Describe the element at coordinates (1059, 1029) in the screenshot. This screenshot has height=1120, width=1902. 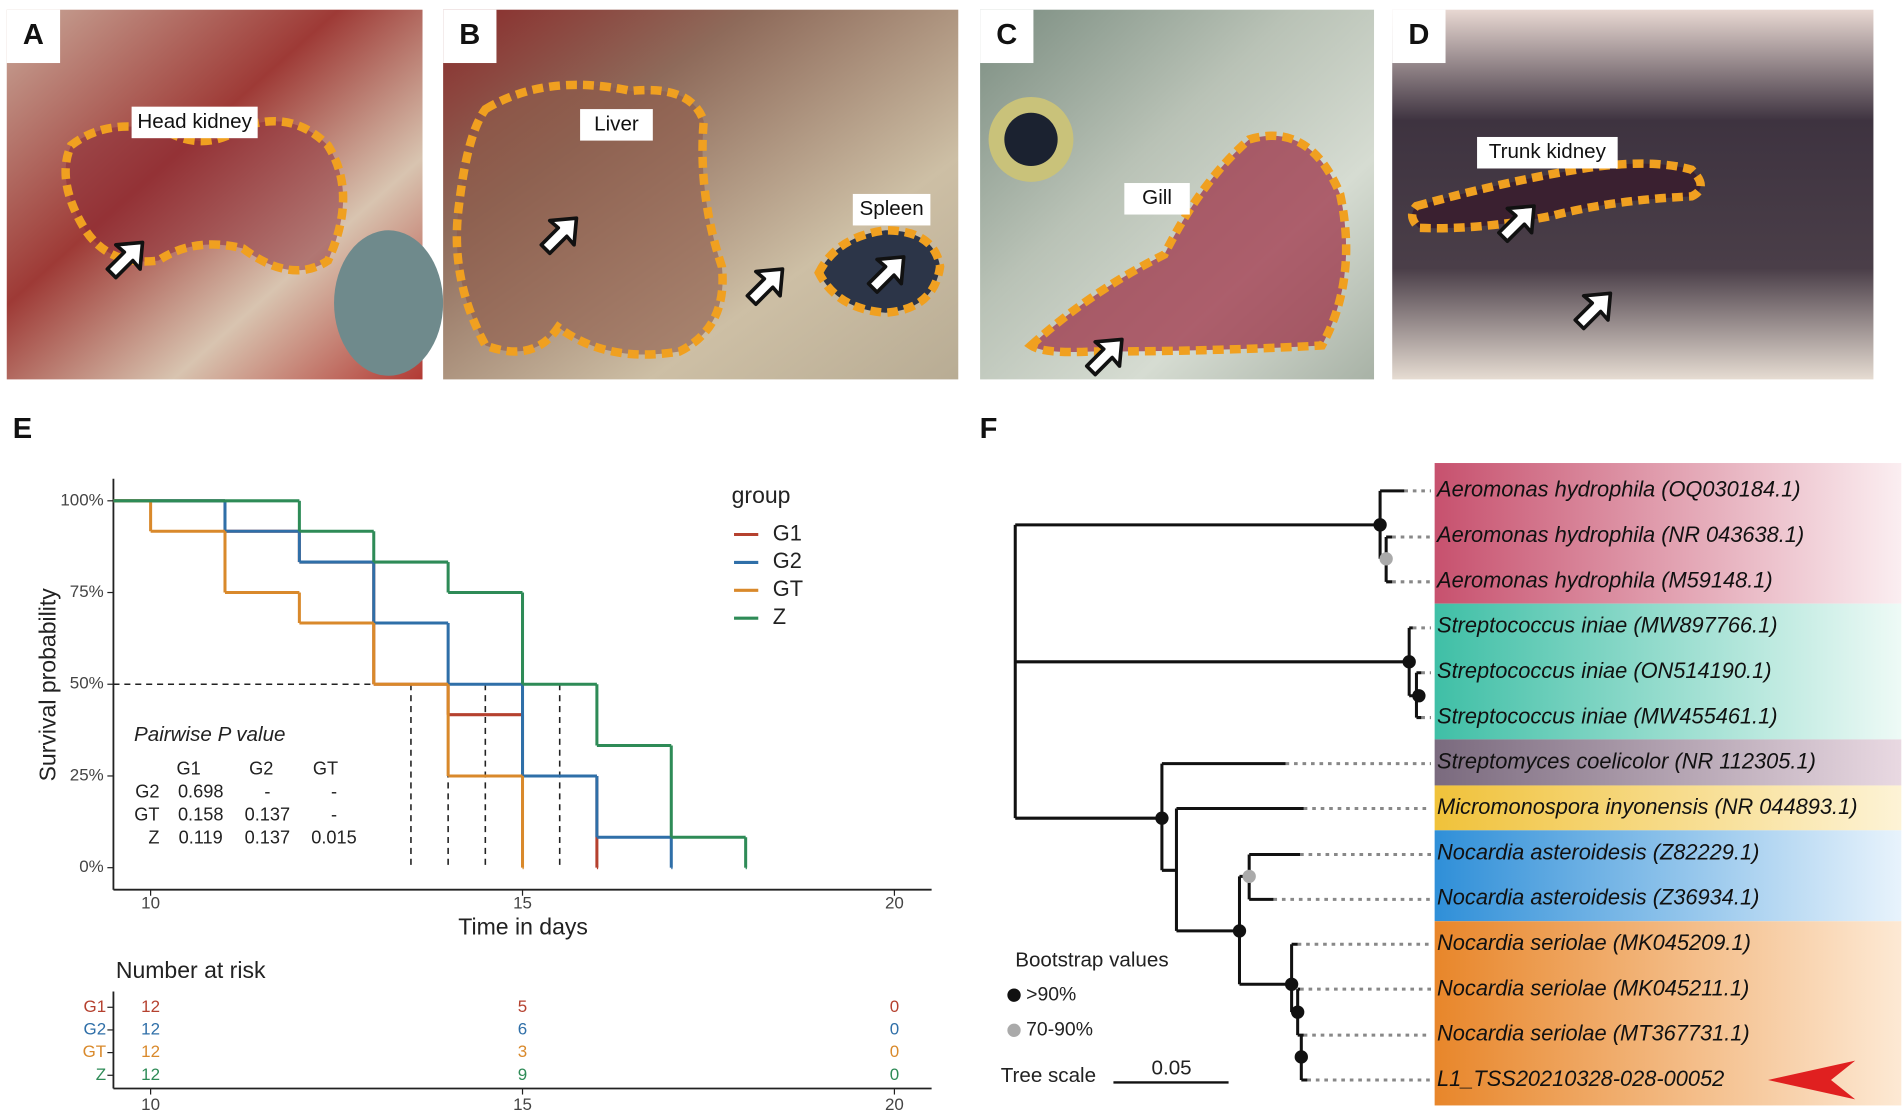
I see `bootstrap-item: 70-90%` at that location.